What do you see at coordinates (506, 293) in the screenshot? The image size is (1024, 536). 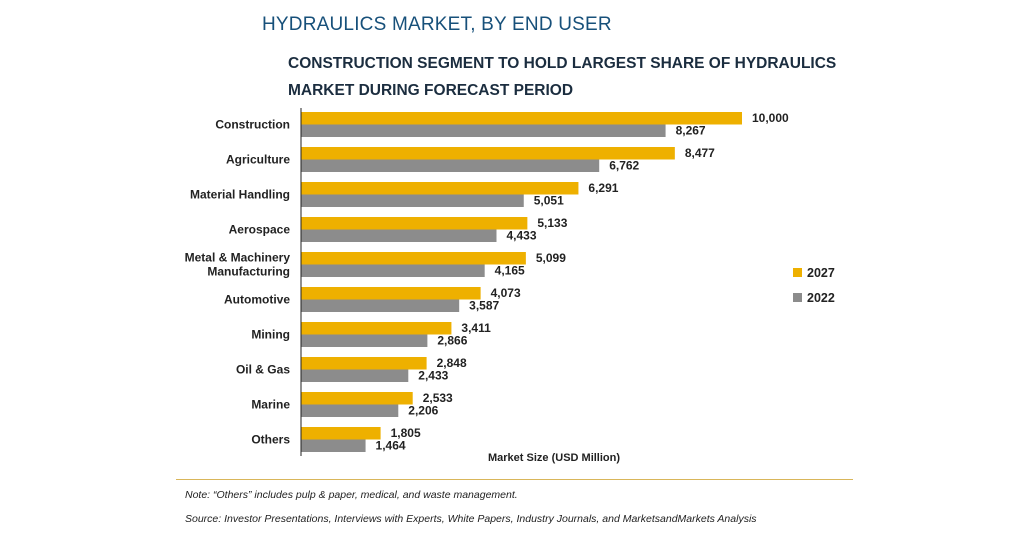 I see `value-label-2027-5: 4,073` at bounding box center [506, 293].